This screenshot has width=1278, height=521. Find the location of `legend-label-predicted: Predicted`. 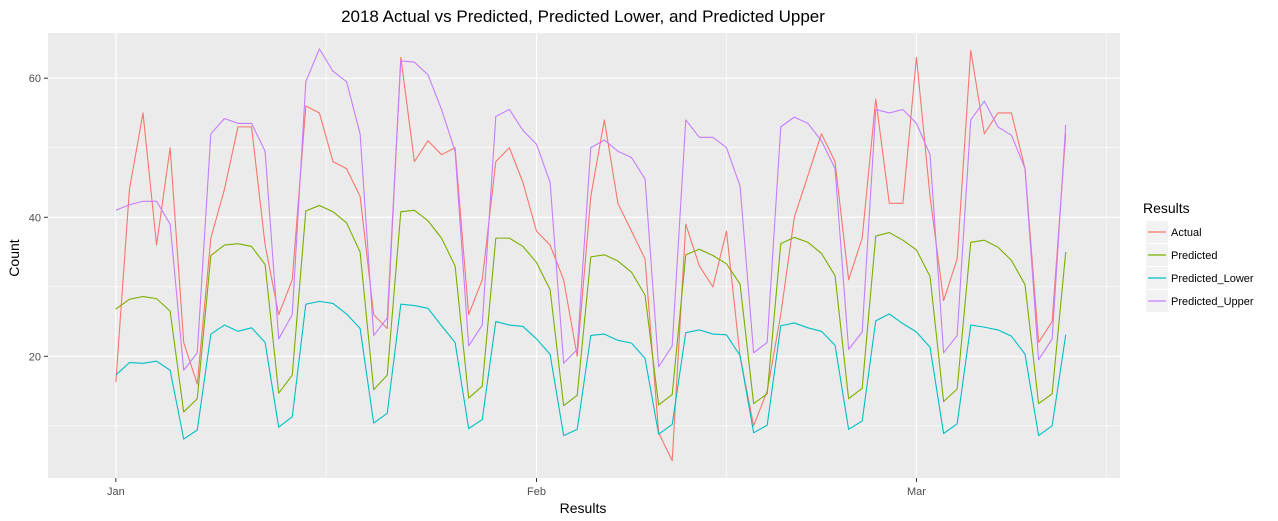

legend-label-predicted: Predicted is located at coordinates (1194, 256).